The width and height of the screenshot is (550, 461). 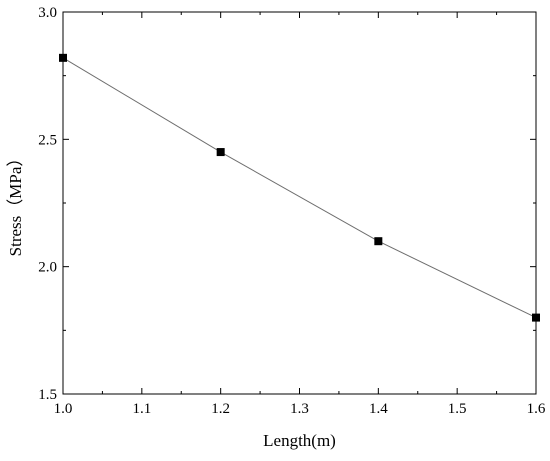 I want to click on x-axis-label: Length(m), so click(x=299, y=440).